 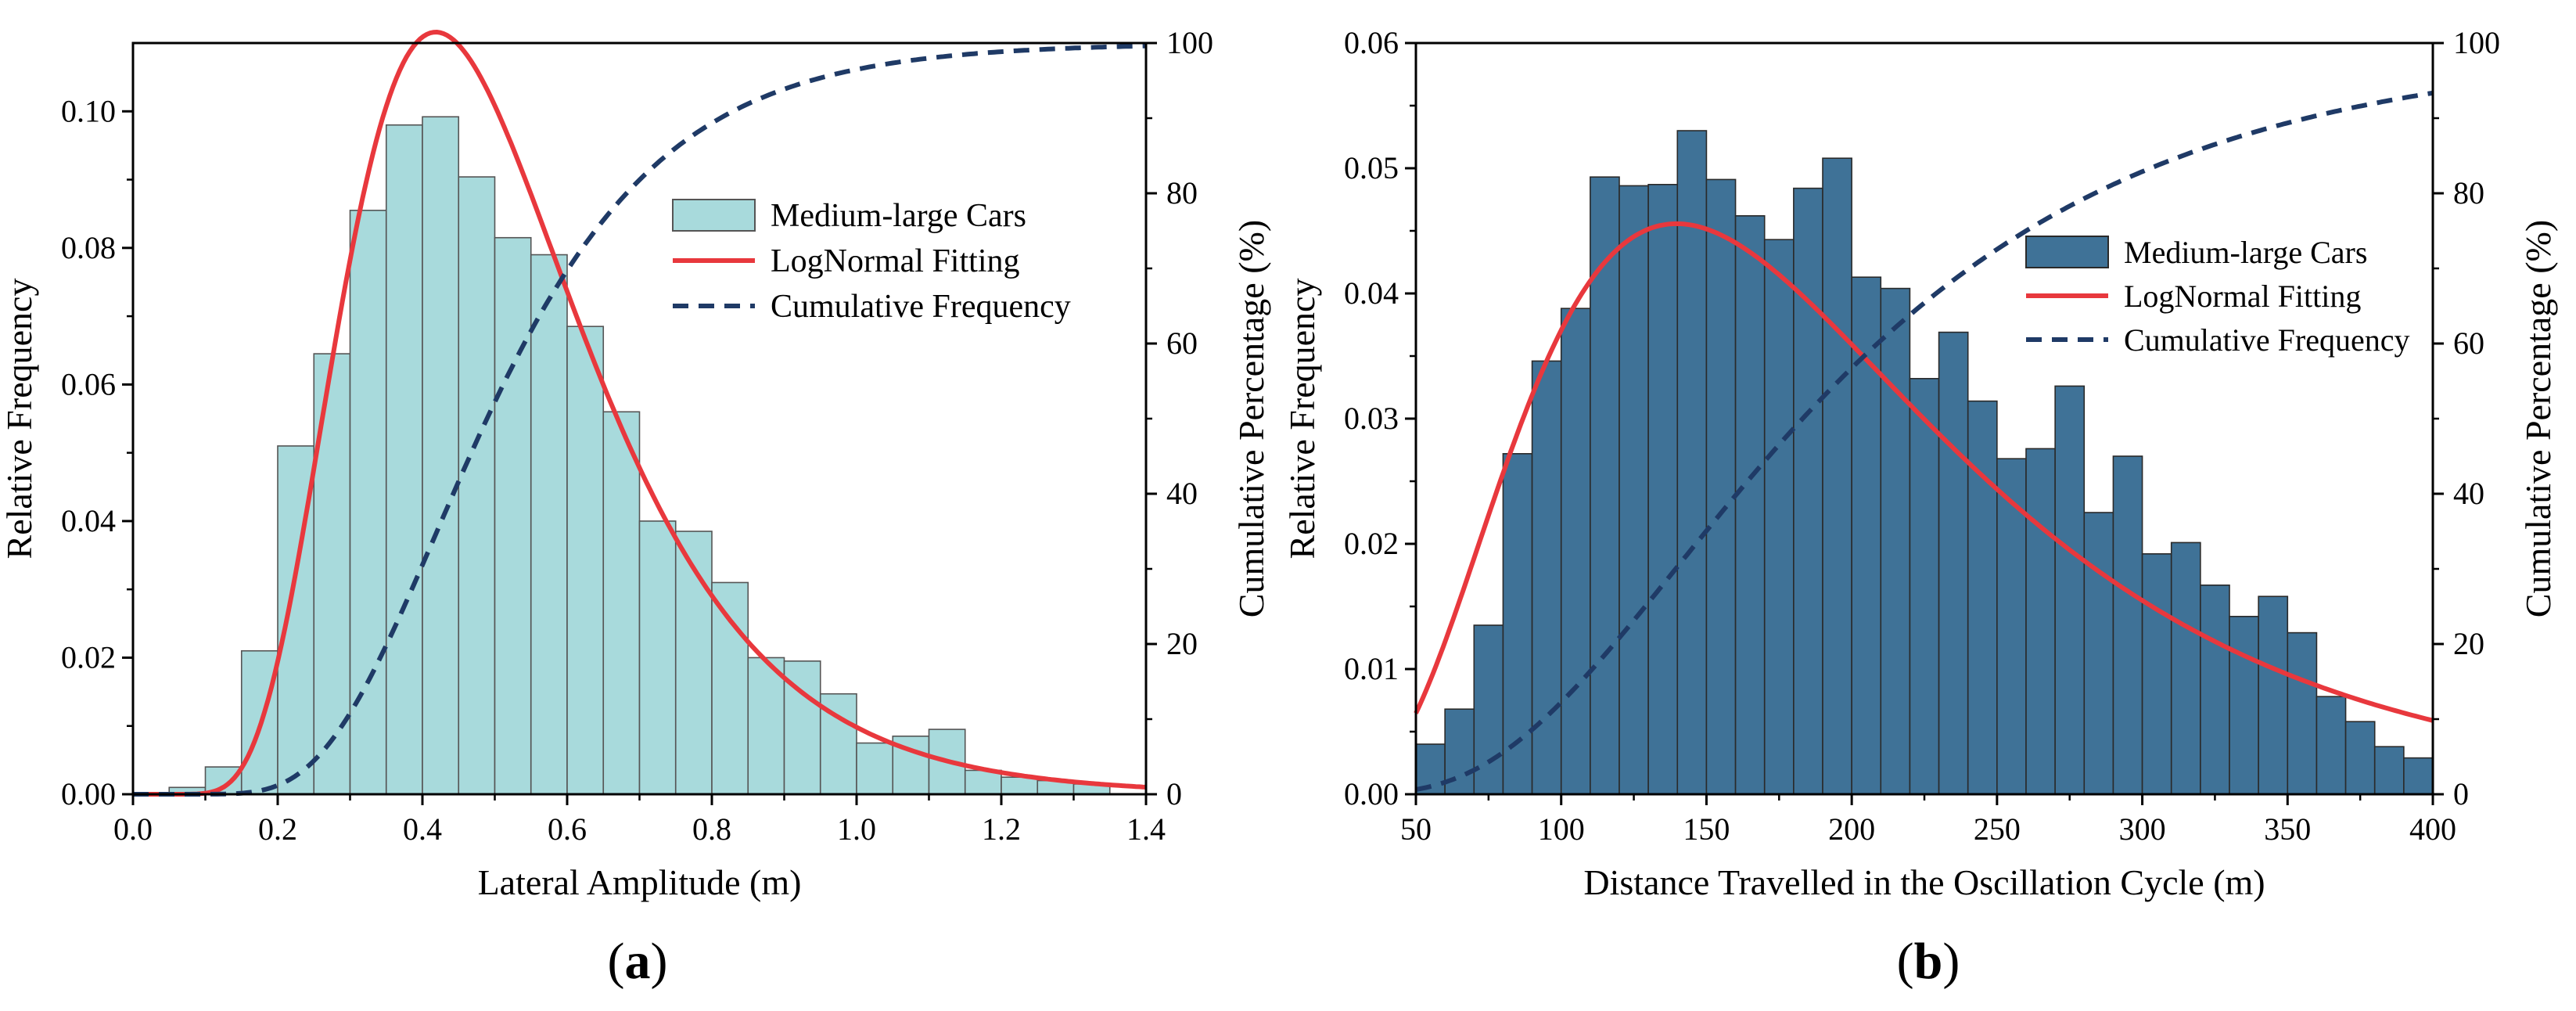 What do you see at coordinates (89, 248) in the screenshot?
I see `y-tick-label: 0.08` at bounding box center [89, 248].